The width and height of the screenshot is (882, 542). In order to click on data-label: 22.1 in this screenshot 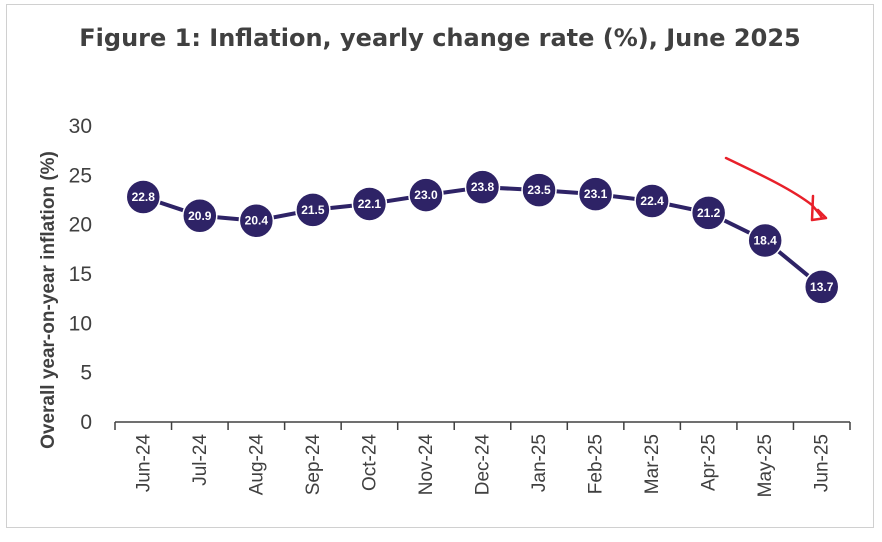, I will do `click(370, 204)`.